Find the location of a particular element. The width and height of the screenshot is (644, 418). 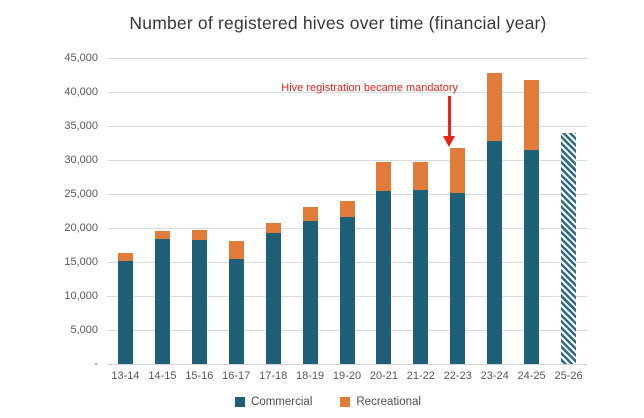

legend: Commercial Recreational is located at coordinates (322, 402).